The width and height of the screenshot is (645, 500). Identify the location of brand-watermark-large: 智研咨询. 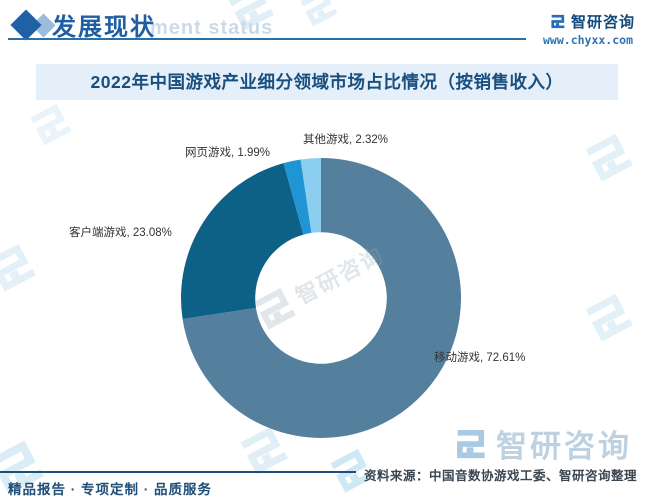
(542, 443).